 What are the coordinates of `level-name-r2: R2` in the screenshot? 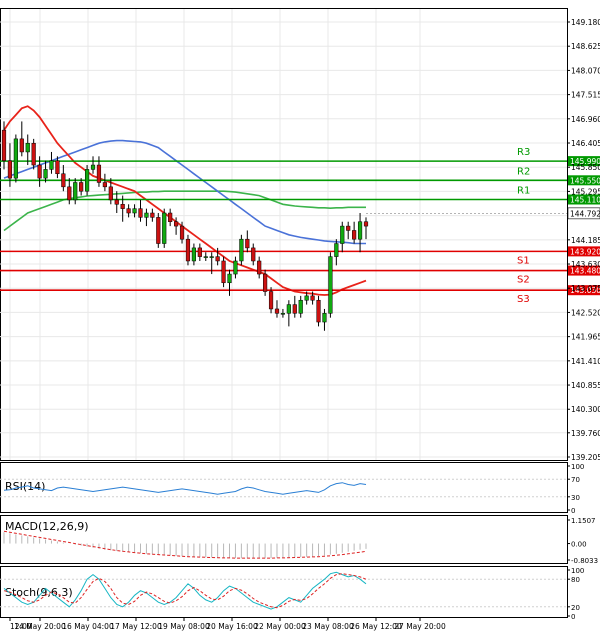 It's located at (523, 171).